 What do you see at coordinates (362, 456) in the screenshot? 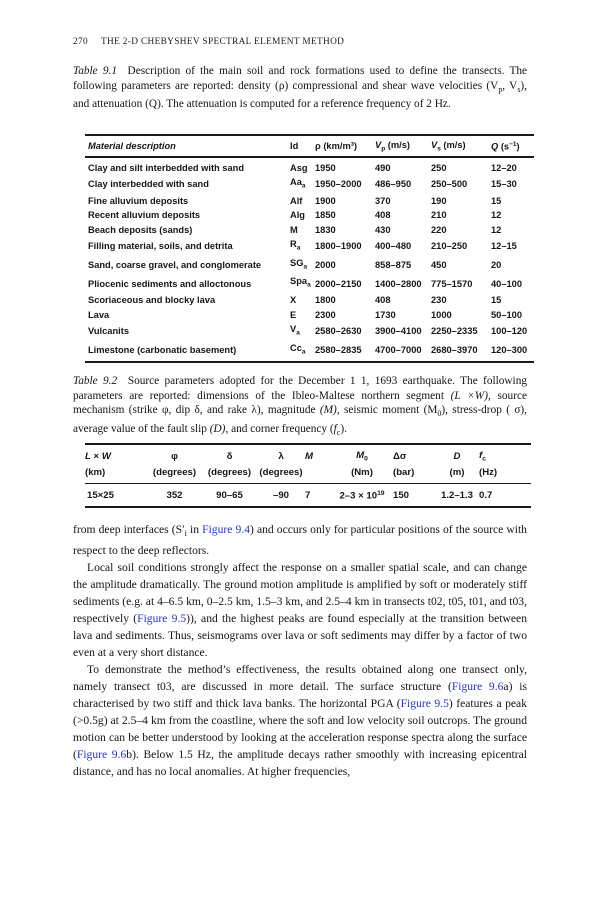
I see `header-cell: M0` at bounding box center [362, 456].